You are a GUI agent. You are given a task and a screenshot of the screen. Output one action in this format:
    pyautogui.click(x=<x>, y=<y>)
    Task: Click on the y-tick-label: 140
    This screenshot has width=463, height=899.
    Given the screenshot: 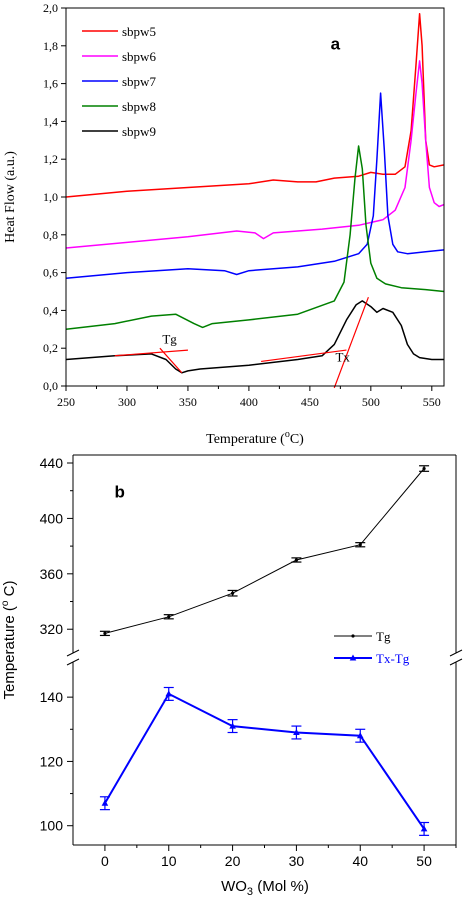 What is the action you would take?
    pyautogui.click(x=52, y=697)
    